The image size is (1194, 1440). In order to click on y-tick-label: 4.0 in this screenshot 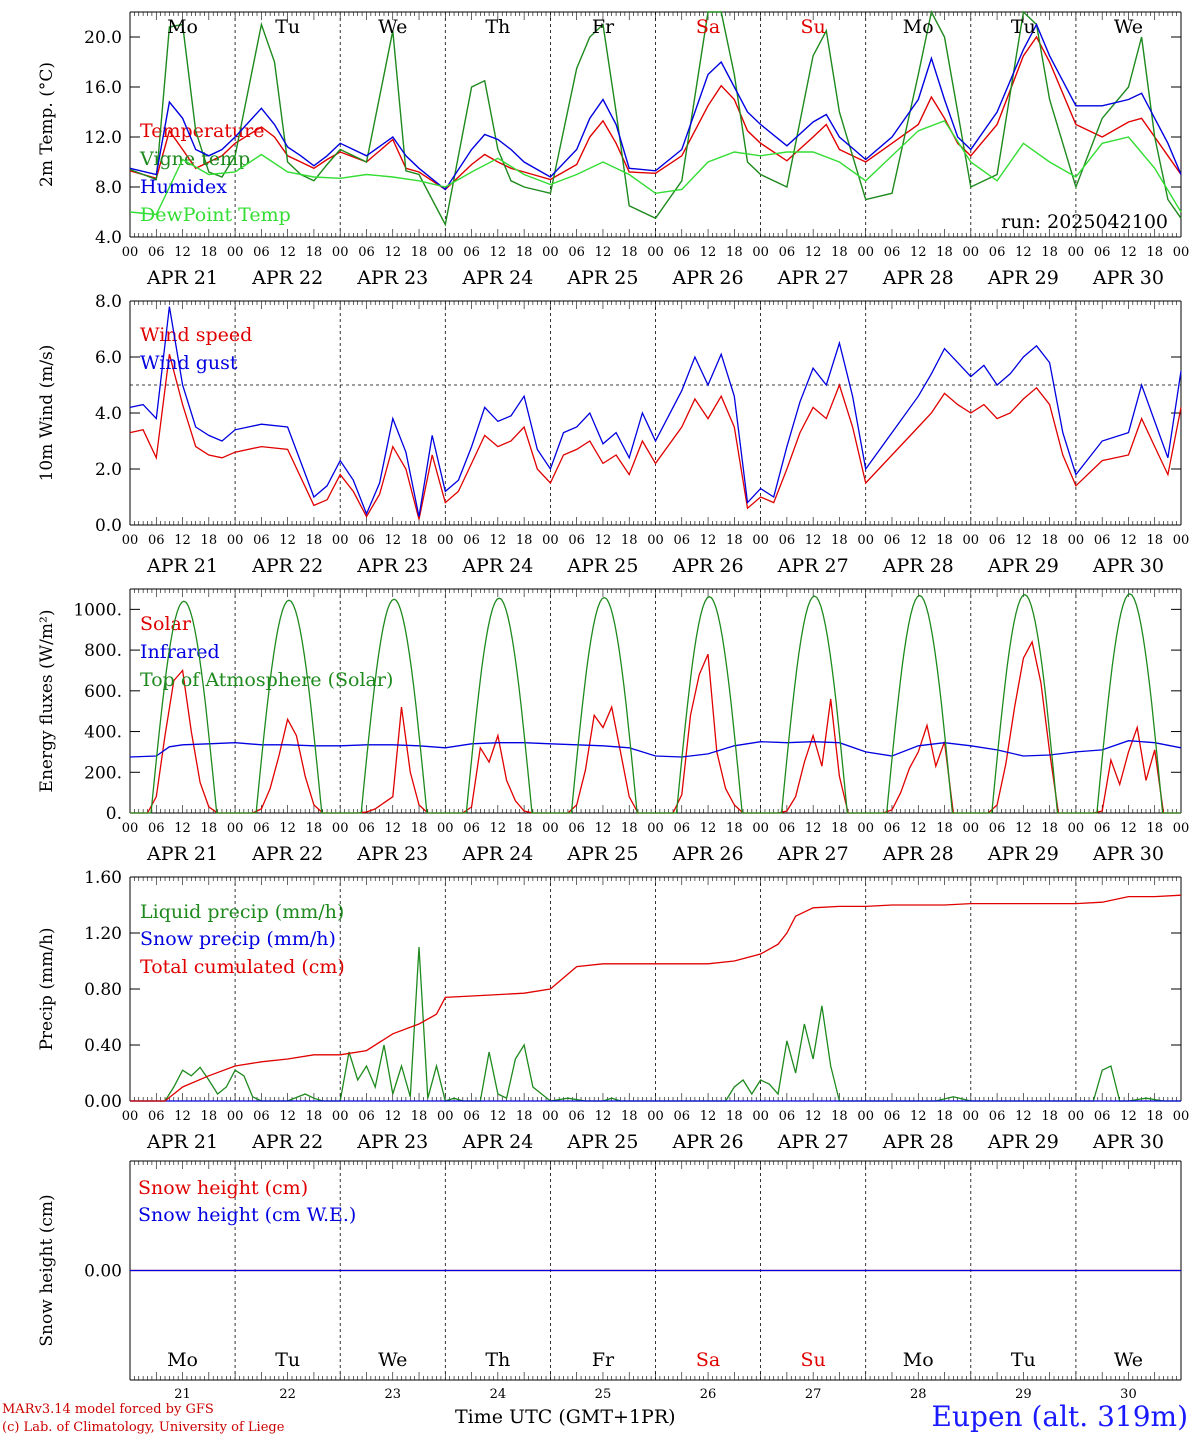, I will do `click(108, 414)`.